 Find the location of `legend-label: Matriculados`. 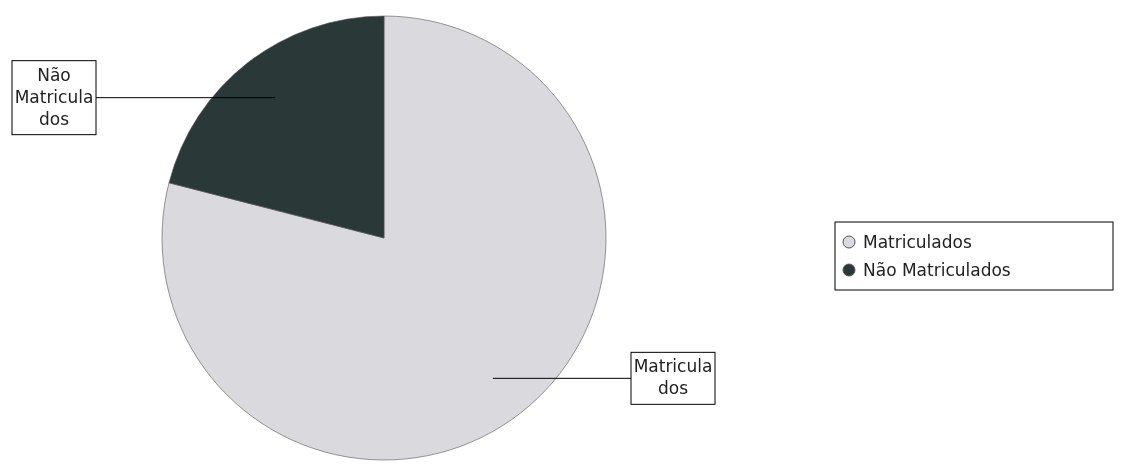

legend-label: Matriculados is located at coordinates (917, 242).